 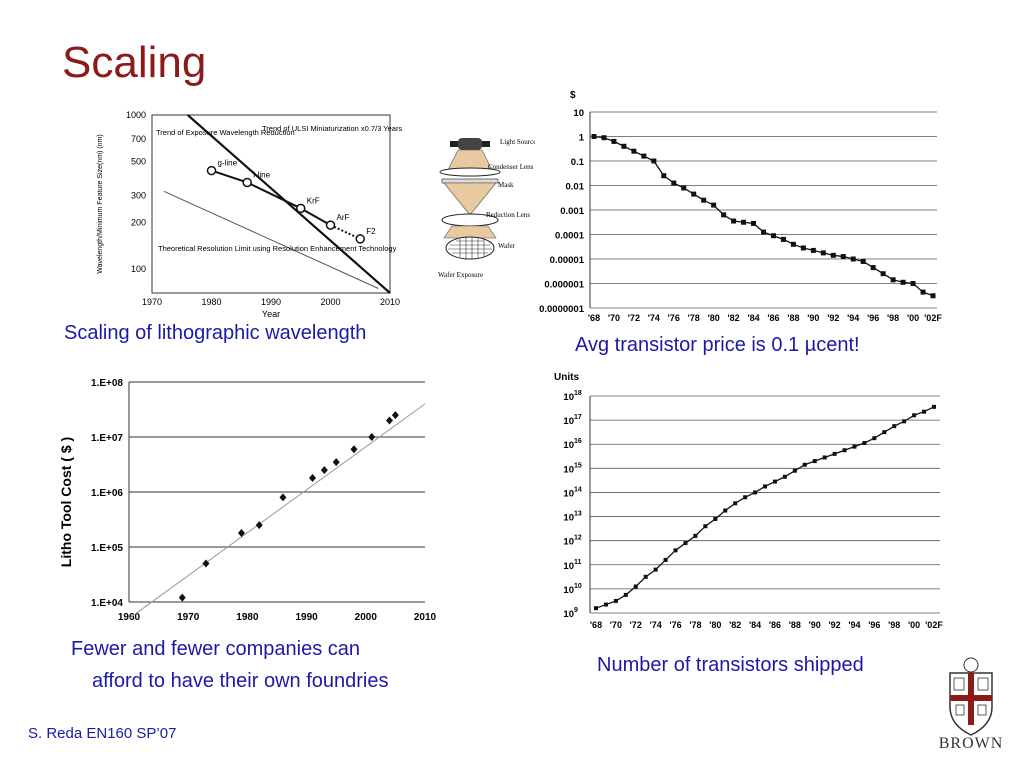 What do you see at coordinates (511, 167) in the screenshot?
I see `label-condenser-lens: Condenser Lens` at bounding box center [511, 167].